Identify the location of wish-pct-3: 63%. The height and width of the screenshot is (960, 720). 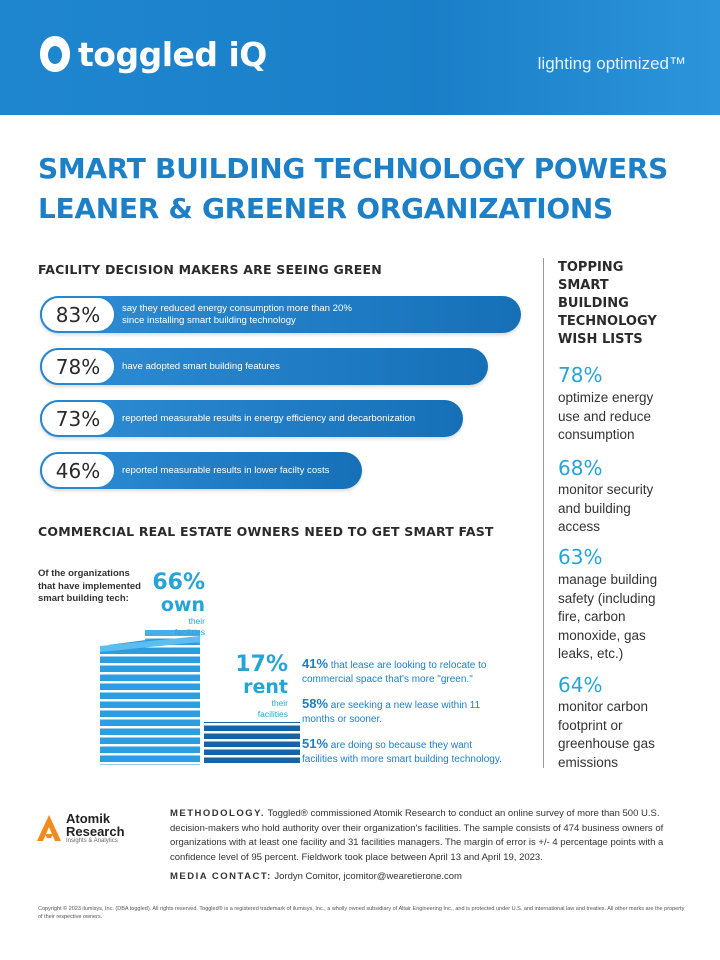
(580, 557).